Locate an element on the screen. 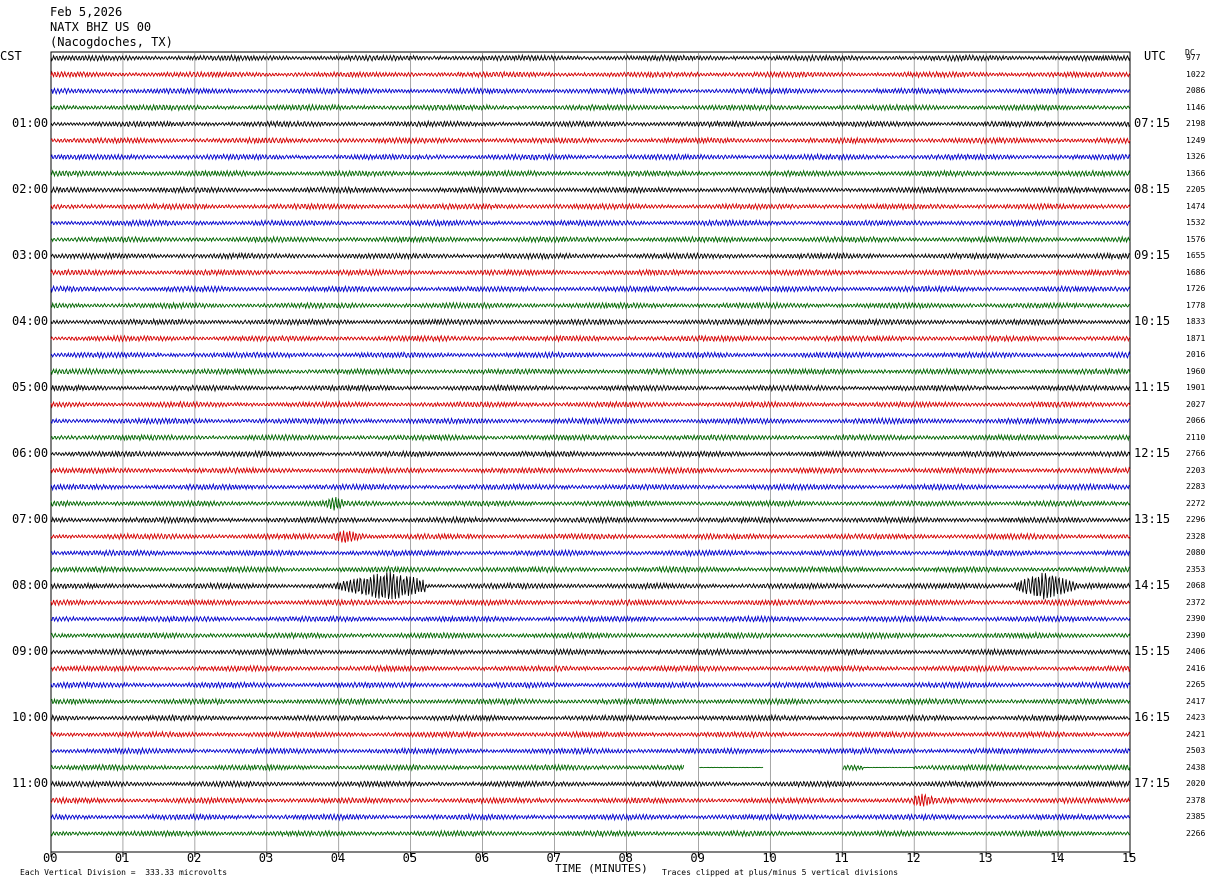 The height and width of the screenshot is (886, 1210). x-tick-label: 15 is located at coordinates (1129, 858).